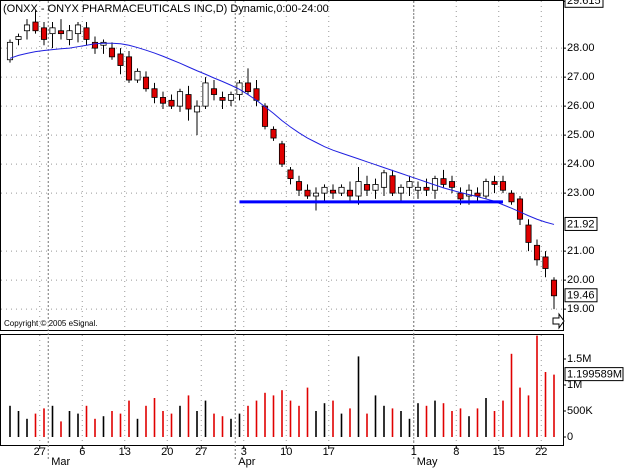  Describe the element at coordinates (581, 77) in the screenshot. I see `y-tick-label: 27.00` at that location.